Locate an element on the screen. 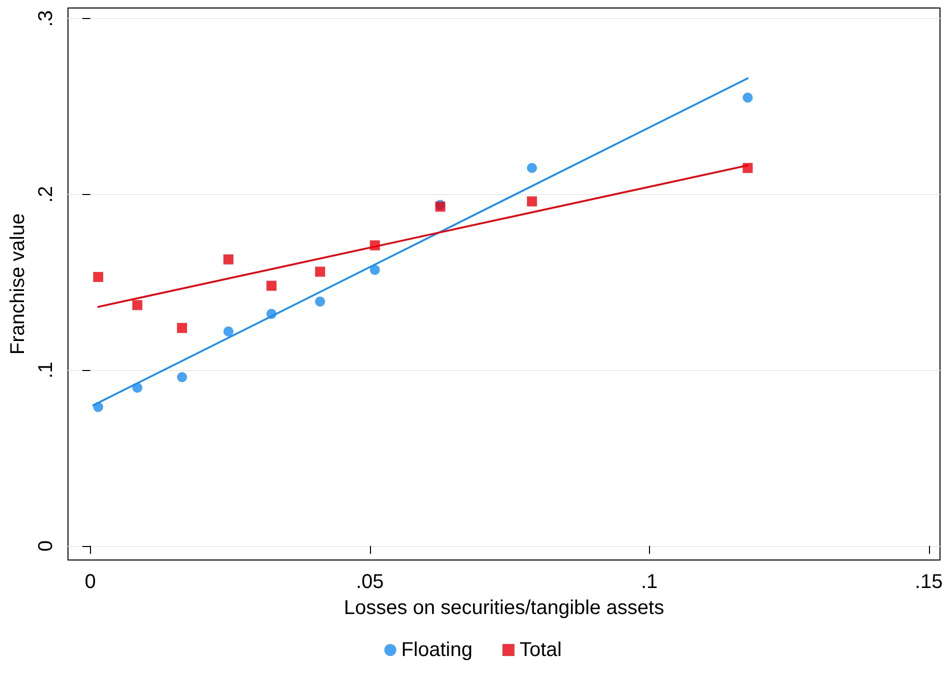 This screenshot has height=673, width=946. legend-label: Total is located at coordinates (540, 650).